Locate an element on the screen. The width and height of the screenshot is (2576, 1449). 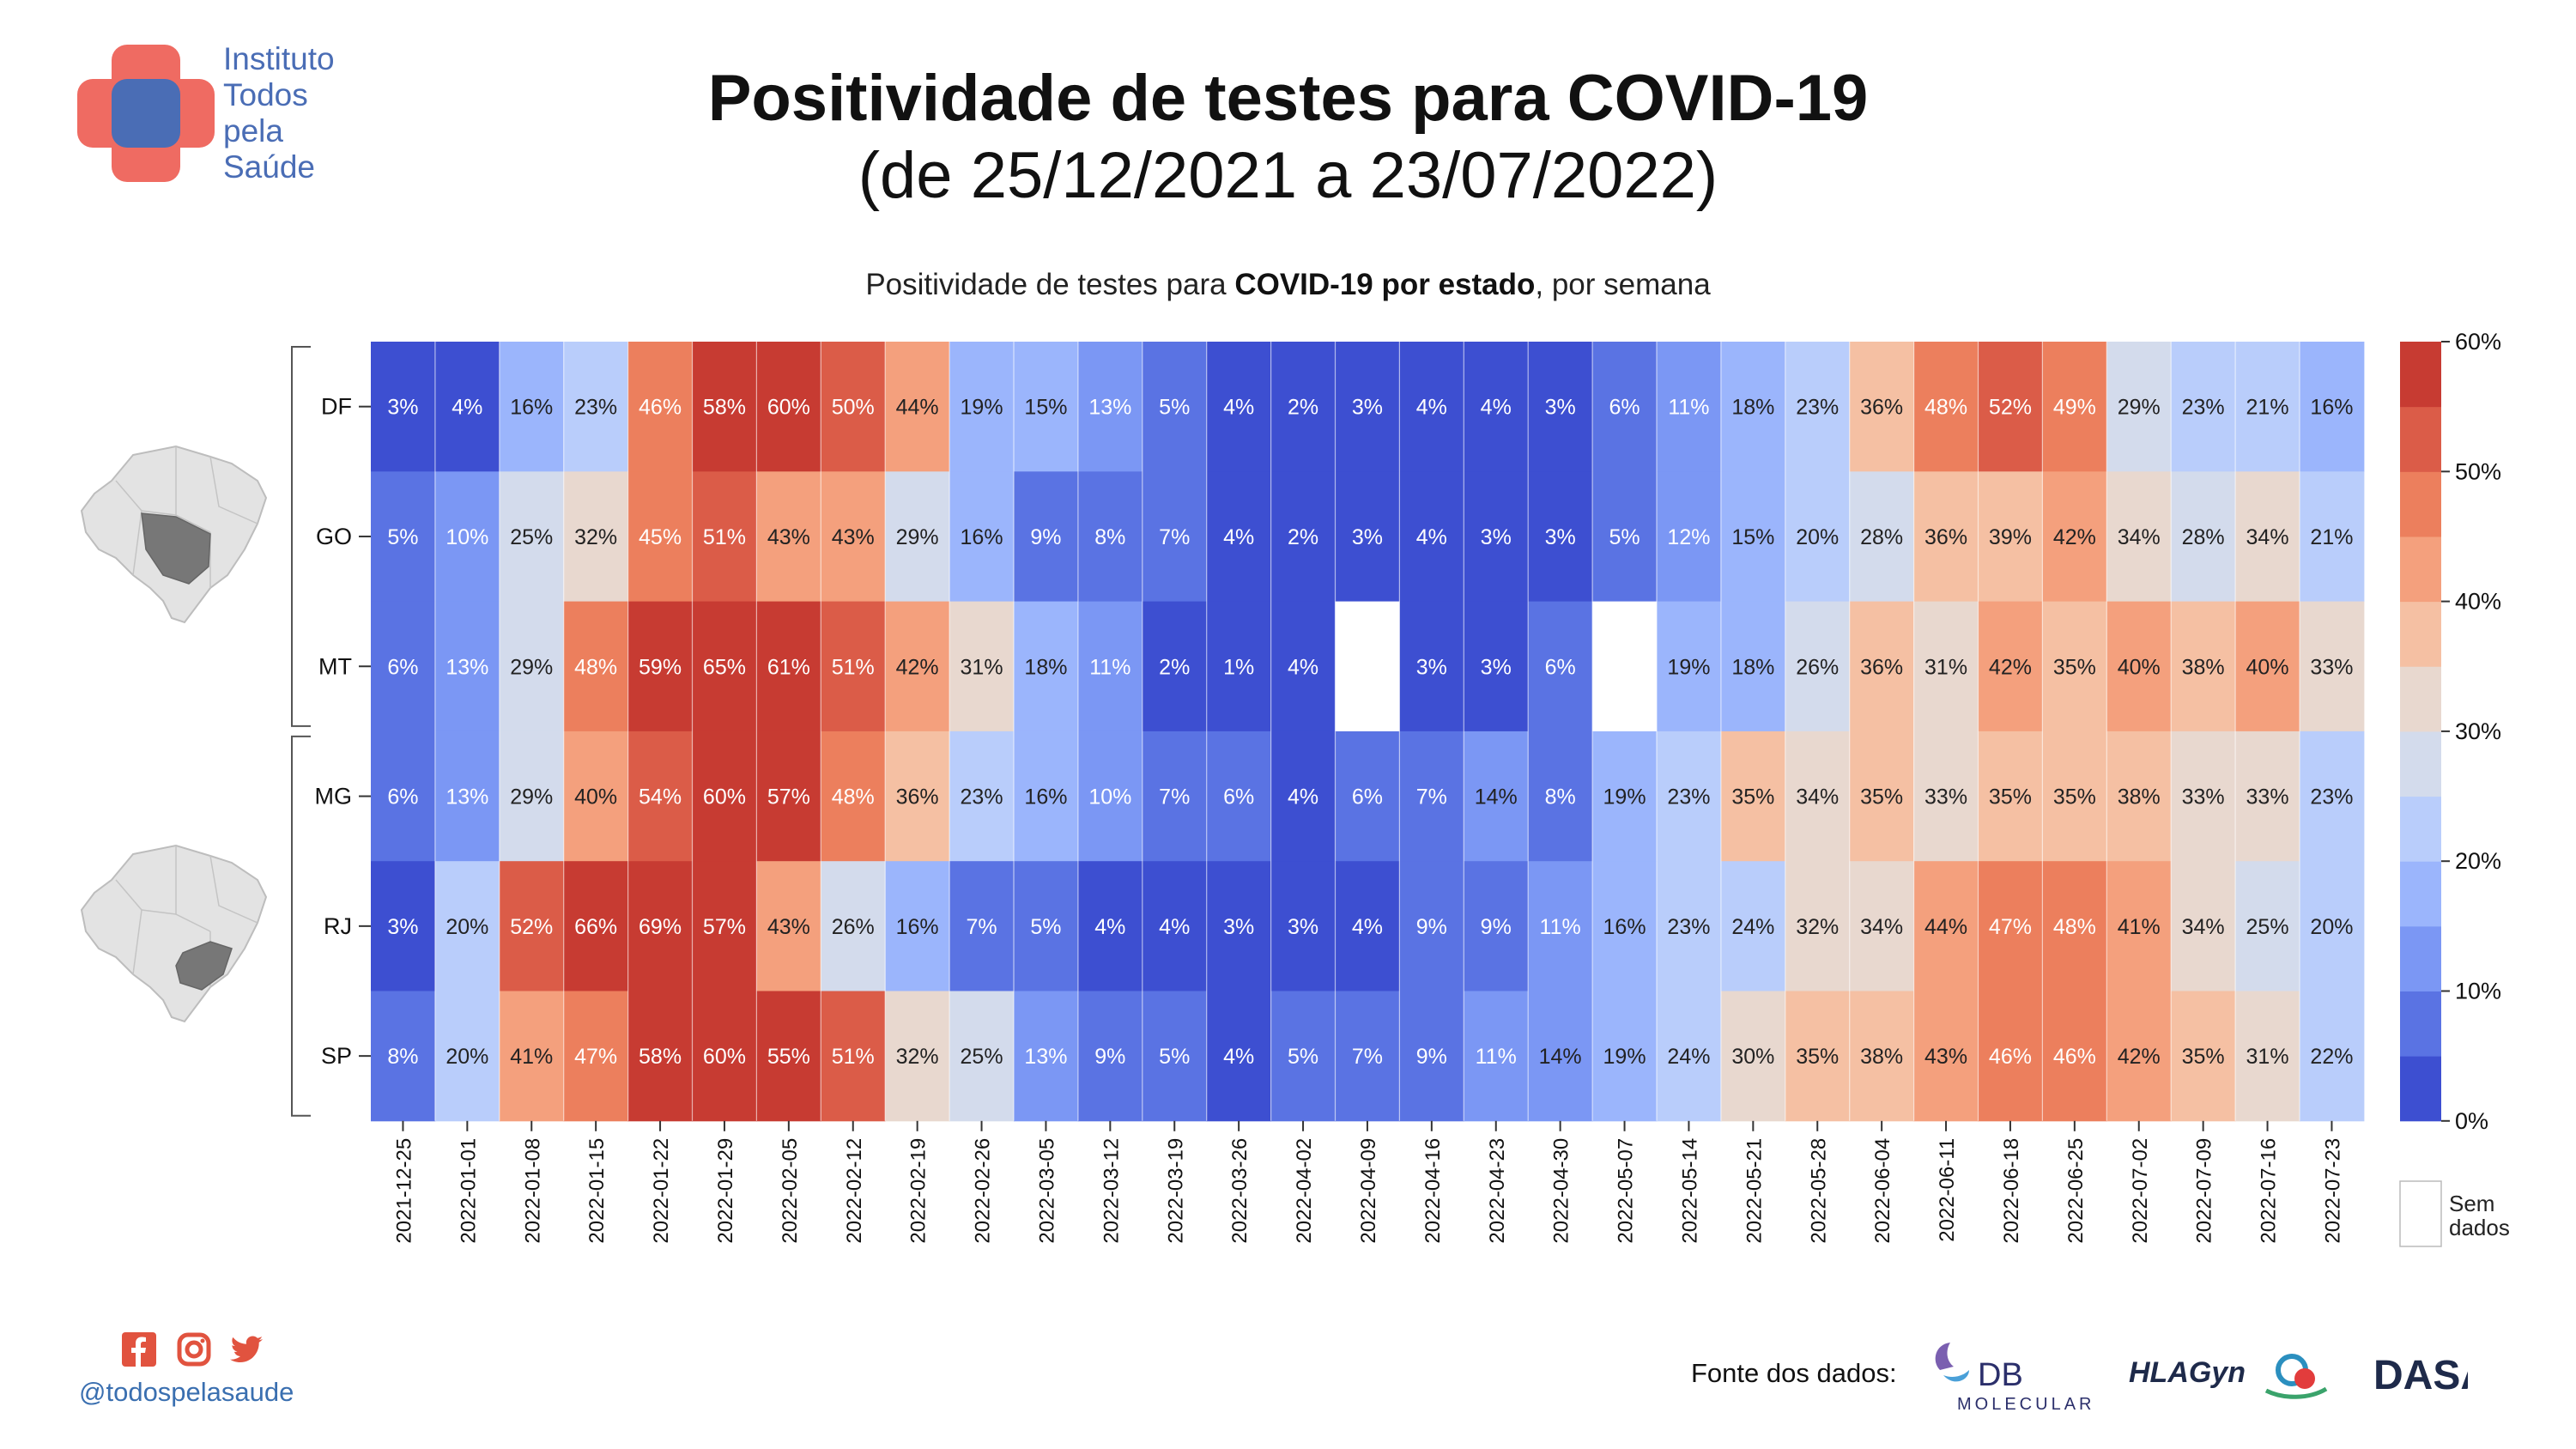
x-tick-label: 2022-04-23 is located at coordinates (1497, 1191).